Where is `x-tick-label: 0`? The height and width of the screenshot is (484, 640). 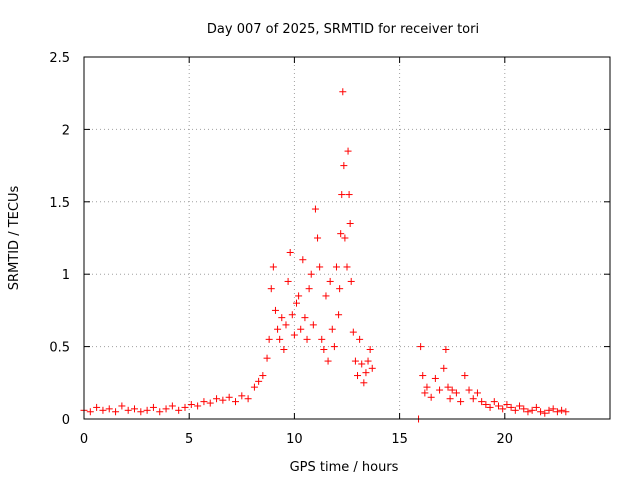 x-tick-label: 0 is located at coordinates (84, 439).